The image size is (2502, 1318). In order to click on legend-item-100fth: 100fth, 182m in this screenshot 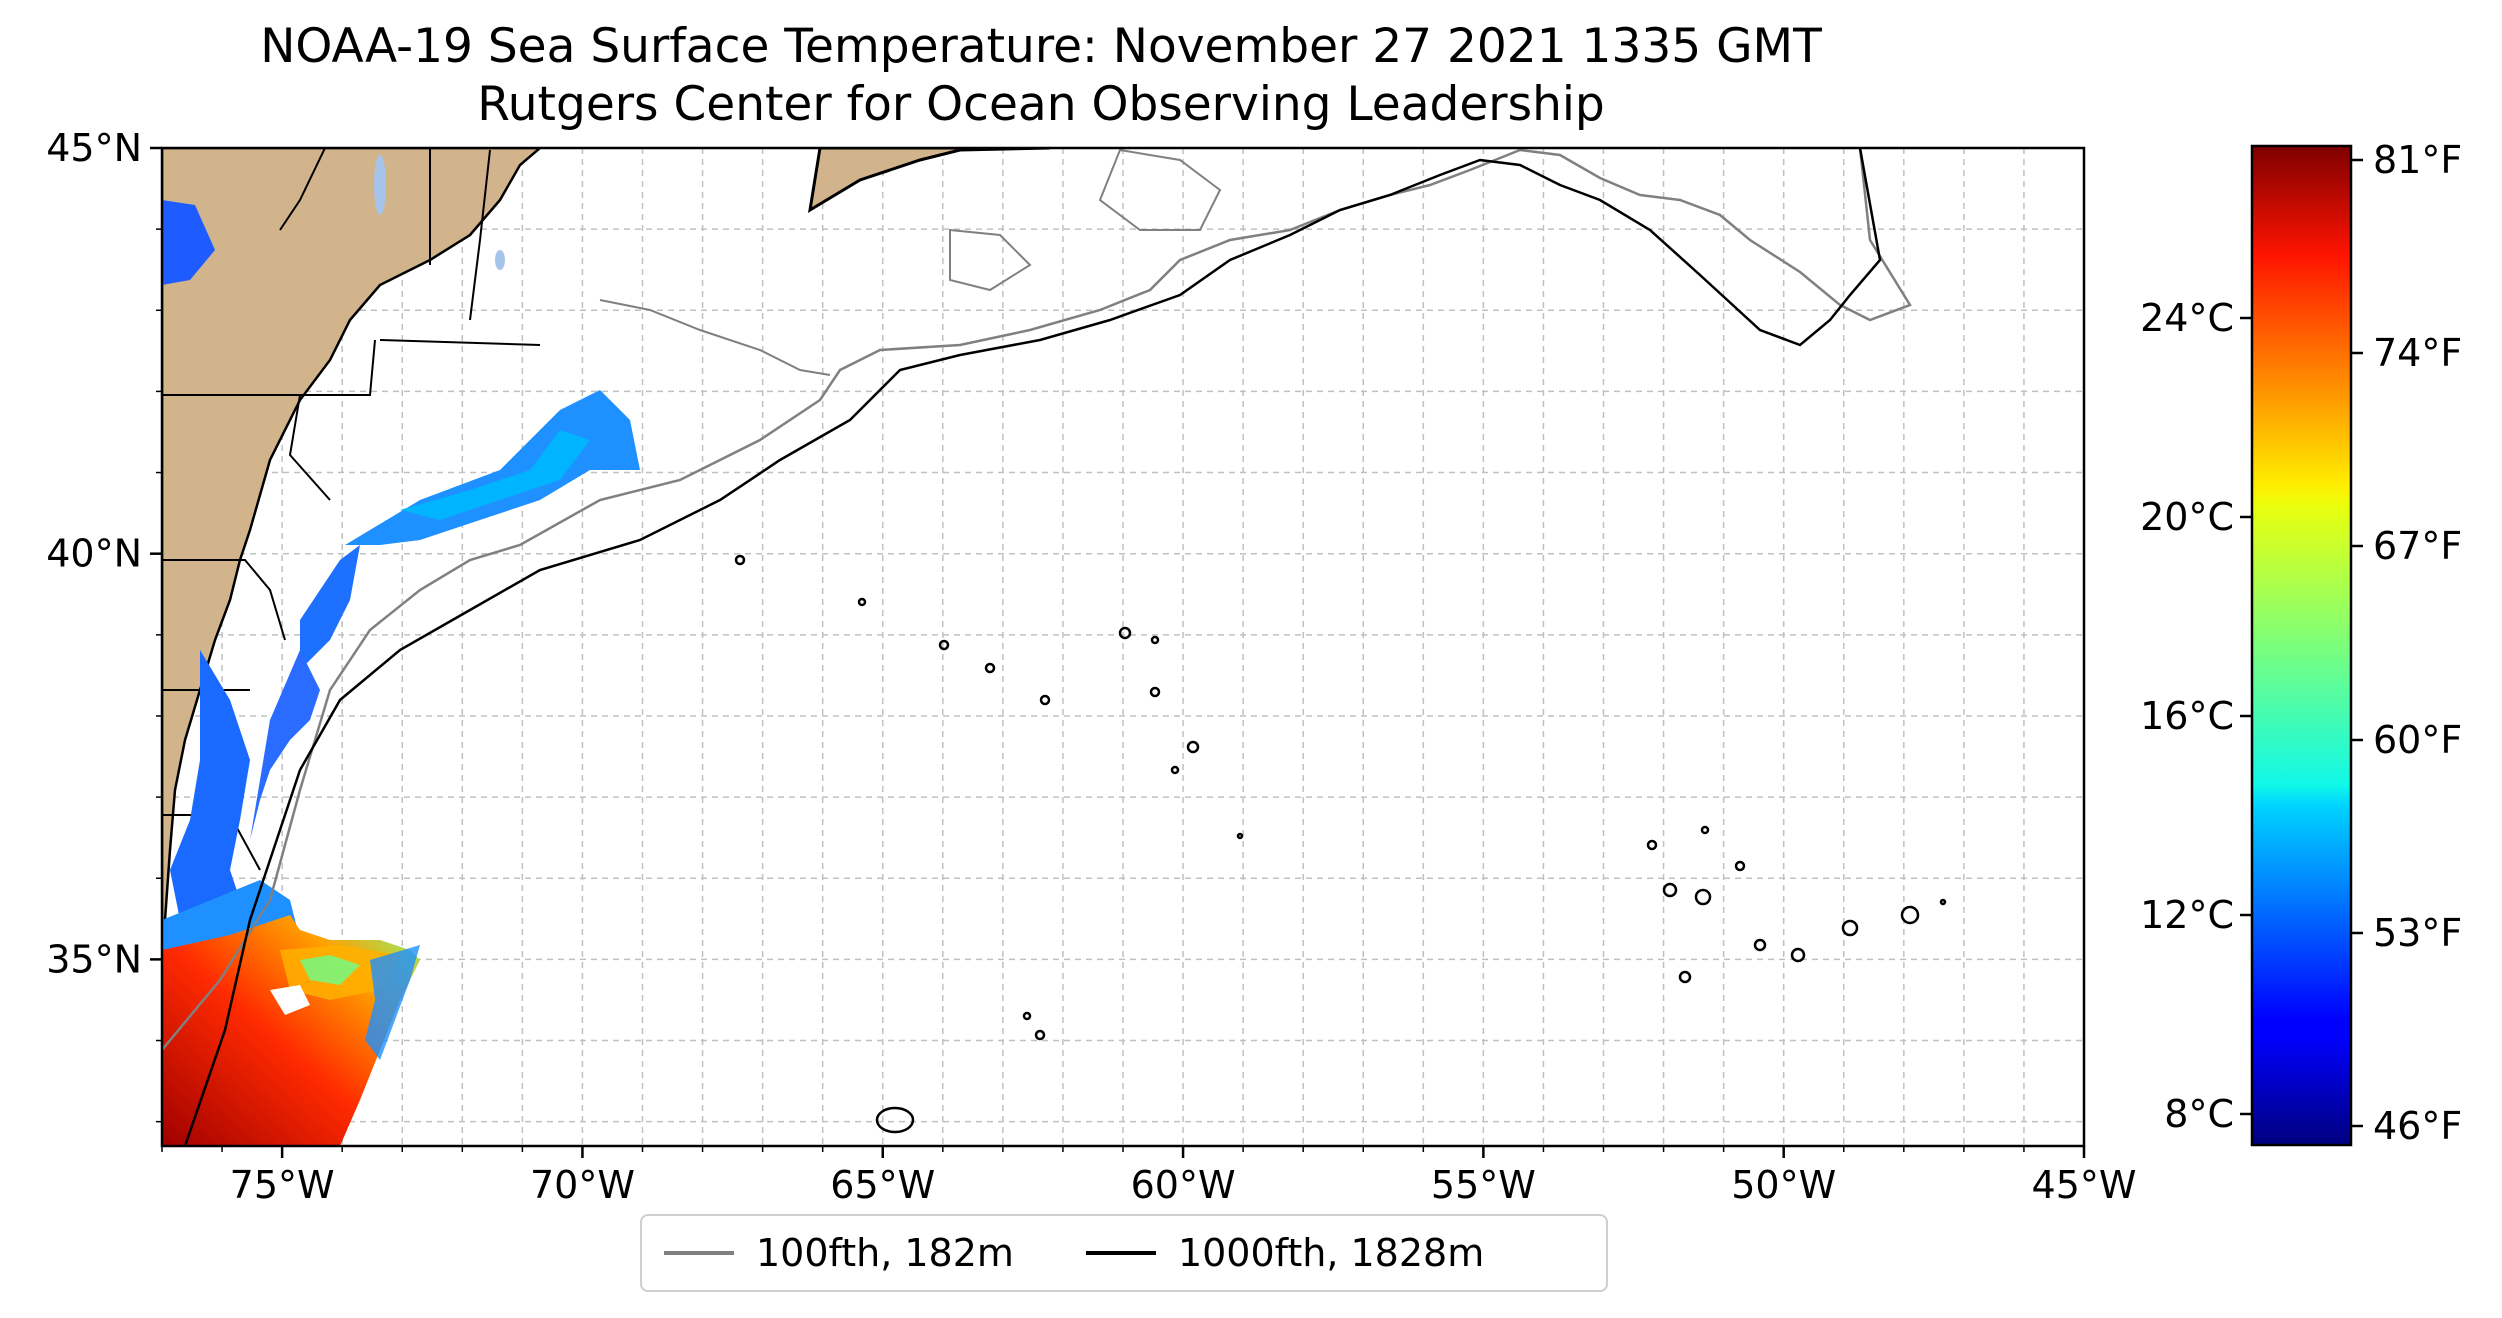, I will do `click(864, 1253)`.